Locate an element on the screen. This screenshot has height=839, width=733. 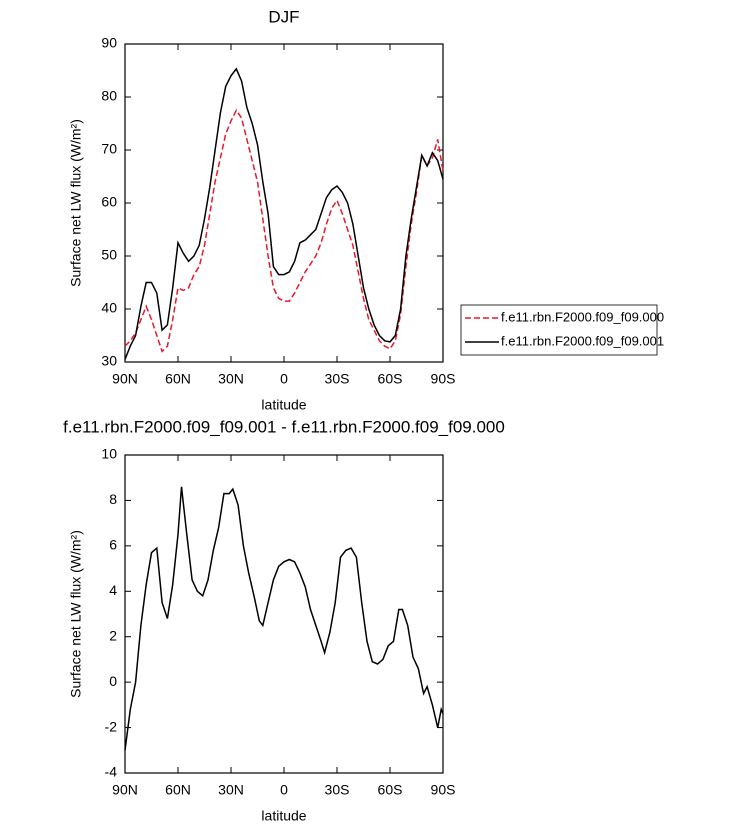
y-tick-label: 10 is located at coordinates (109, 454).